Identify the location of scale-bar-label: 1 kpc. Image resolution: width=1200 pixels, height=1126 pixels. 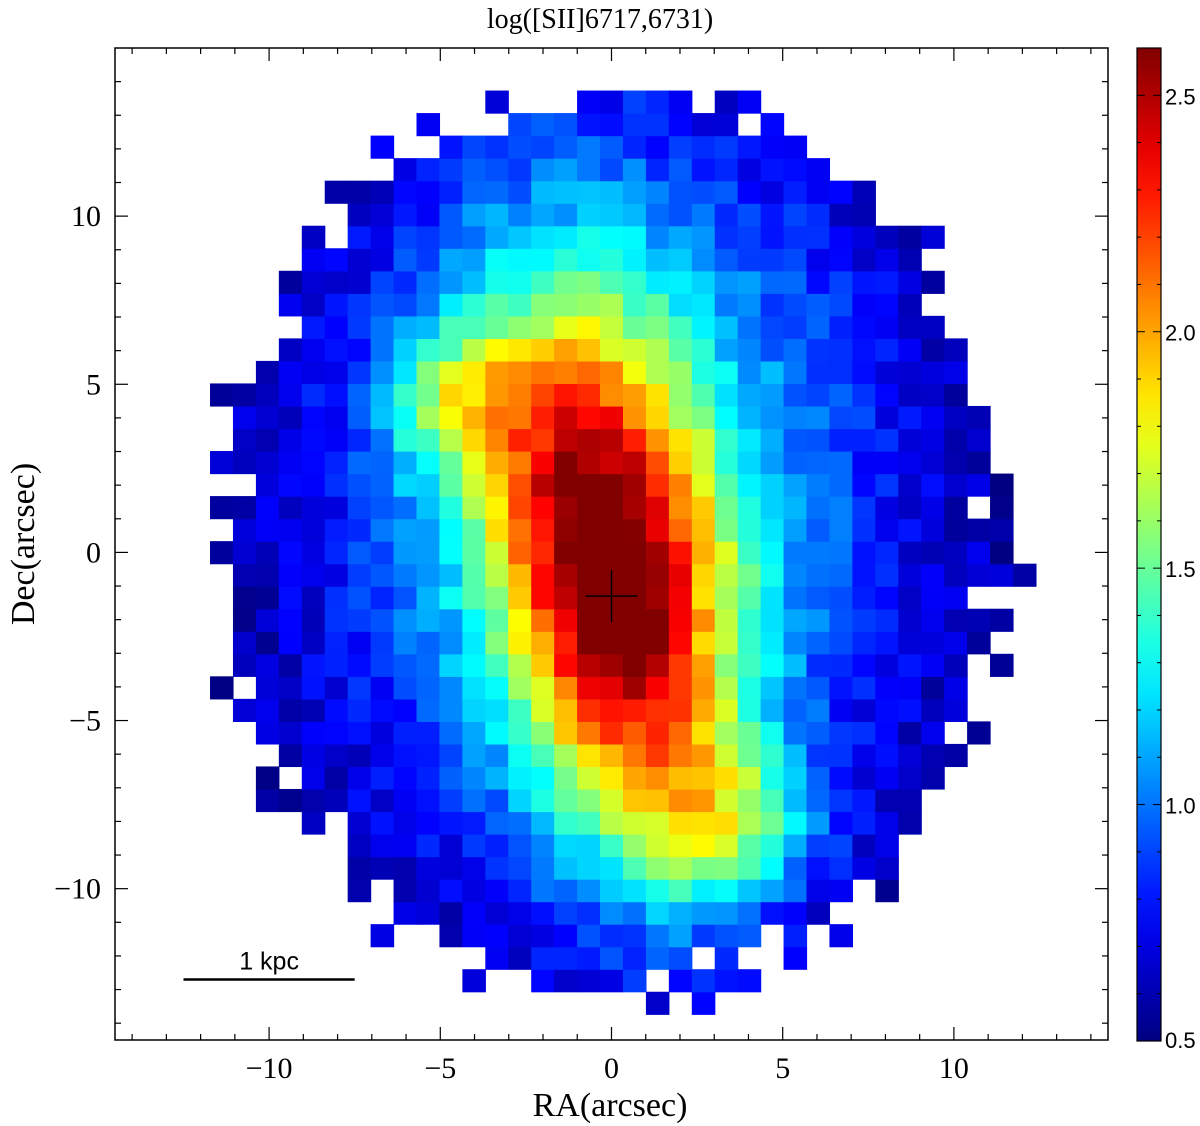
(269, 961).